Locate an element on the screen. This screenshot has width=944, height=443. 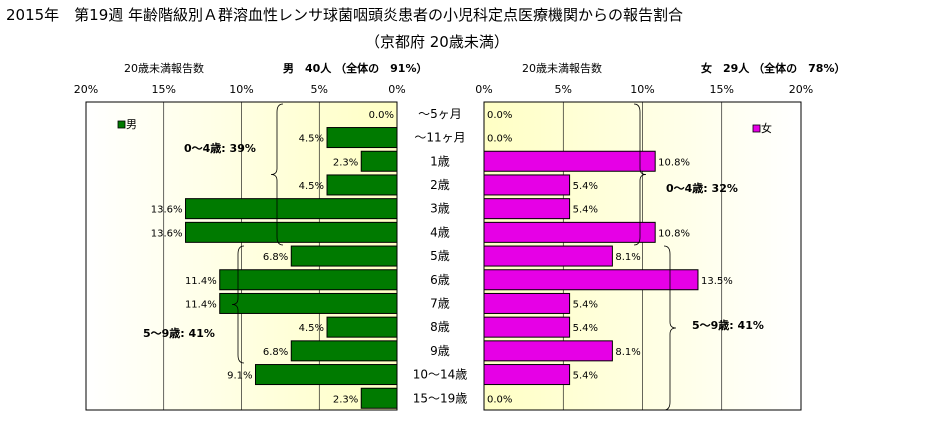
male-count-label: 20歳未満報告数 is located at coordinates (164, 68).